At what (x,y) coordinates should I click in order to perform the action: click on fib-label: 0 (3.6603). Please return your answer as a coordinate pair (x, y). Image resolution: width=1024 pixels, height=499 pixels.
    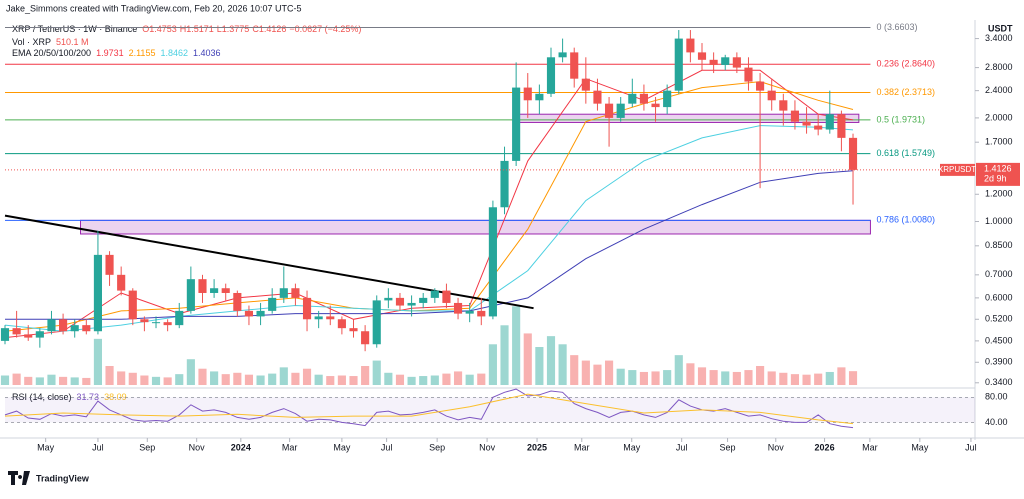
    Looking at the image, I should click on (896, 27).